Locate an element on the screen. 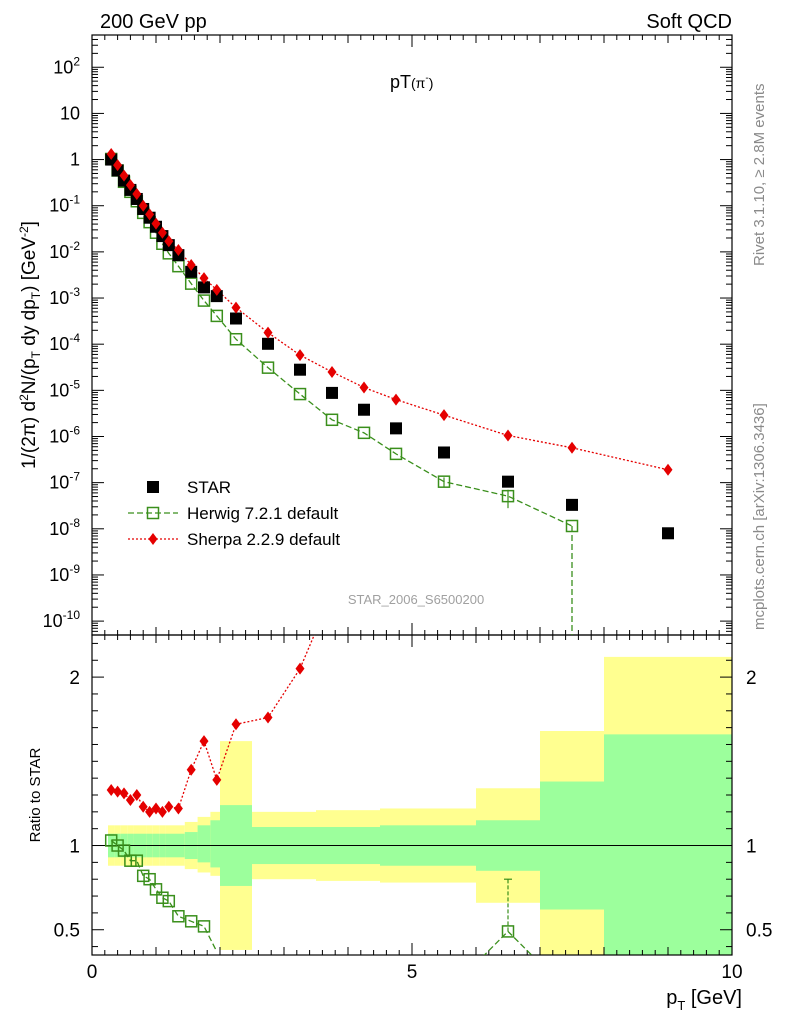 The width and height of the screenshot is (786, 1029). y-tick-label: 10⁻³ is located at coordinates (64, 296).